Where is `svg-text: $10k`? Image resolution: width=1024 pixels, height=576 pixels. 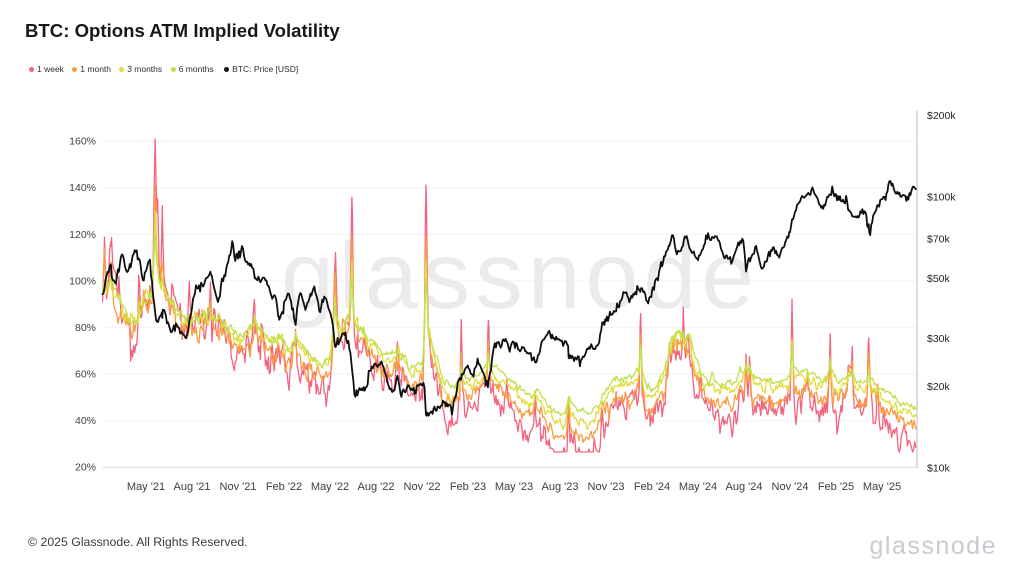
svg-text: $10k is located at coordinates (939, 469).